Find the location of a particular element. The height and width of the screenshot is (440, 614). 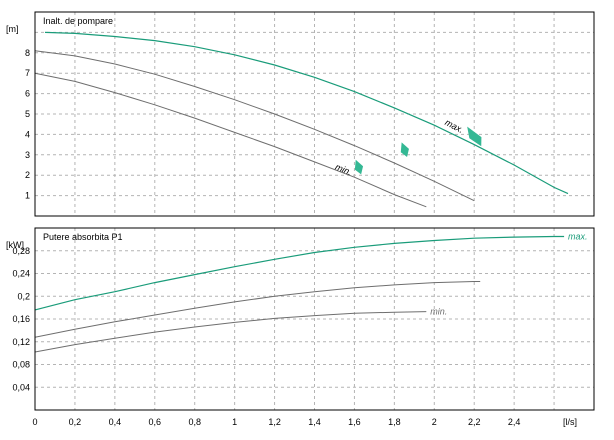

x-tick-label: 1,4 is located at coordinates (314, 422).